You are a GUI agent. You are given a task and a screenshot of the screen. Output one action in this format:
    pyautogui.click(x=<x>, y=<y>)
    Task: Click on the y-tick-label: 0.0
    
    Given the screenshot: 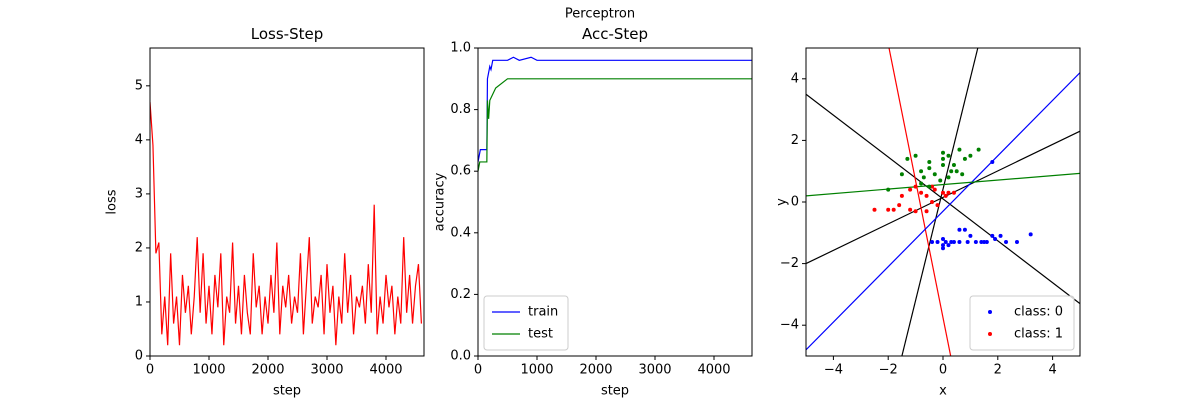 What is the action you would take?
    pyautogui.click(x=460, y=356)
    